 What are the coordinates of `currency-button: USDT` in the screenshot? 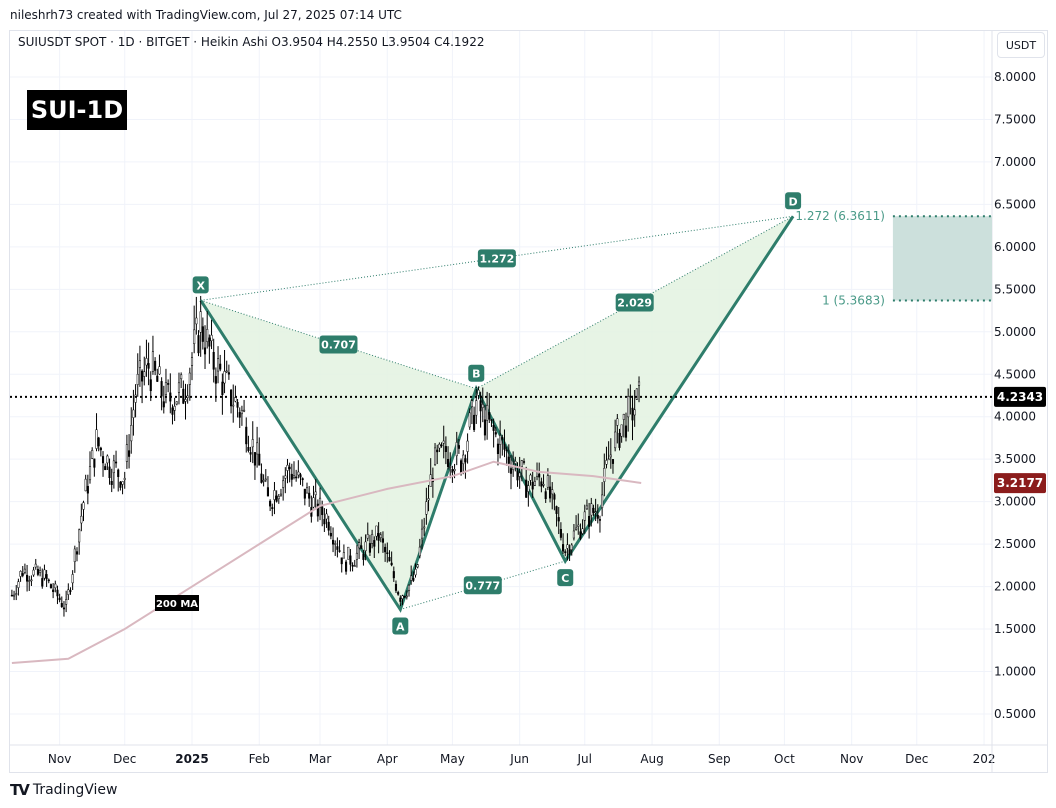 It's located at (1021, 45).